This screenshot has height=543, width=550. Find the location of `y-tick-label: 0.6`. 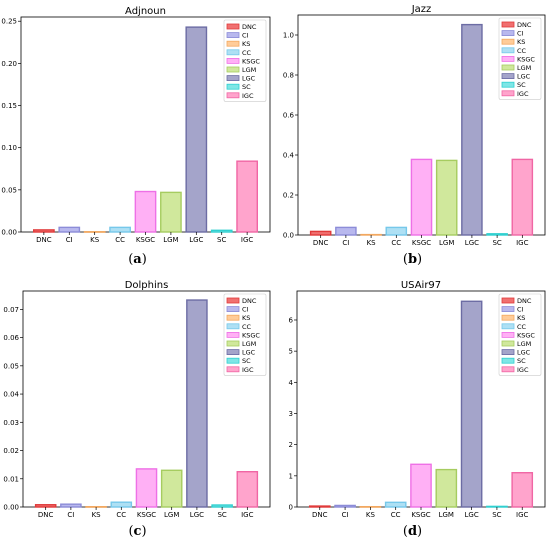

y-tick-label: 0.6 is located at coordinates (289, 116).